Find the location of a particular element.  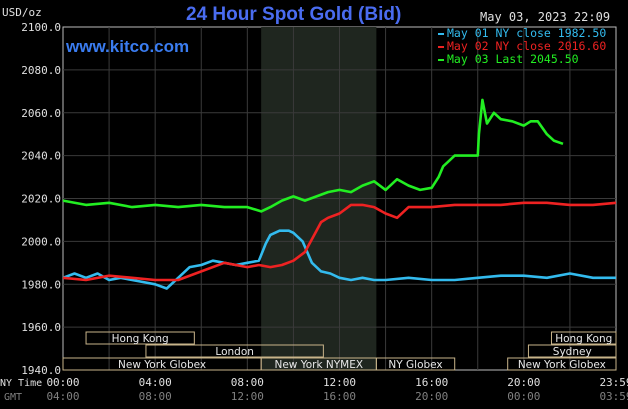

session-label: London is located at coordinates (234, 352).